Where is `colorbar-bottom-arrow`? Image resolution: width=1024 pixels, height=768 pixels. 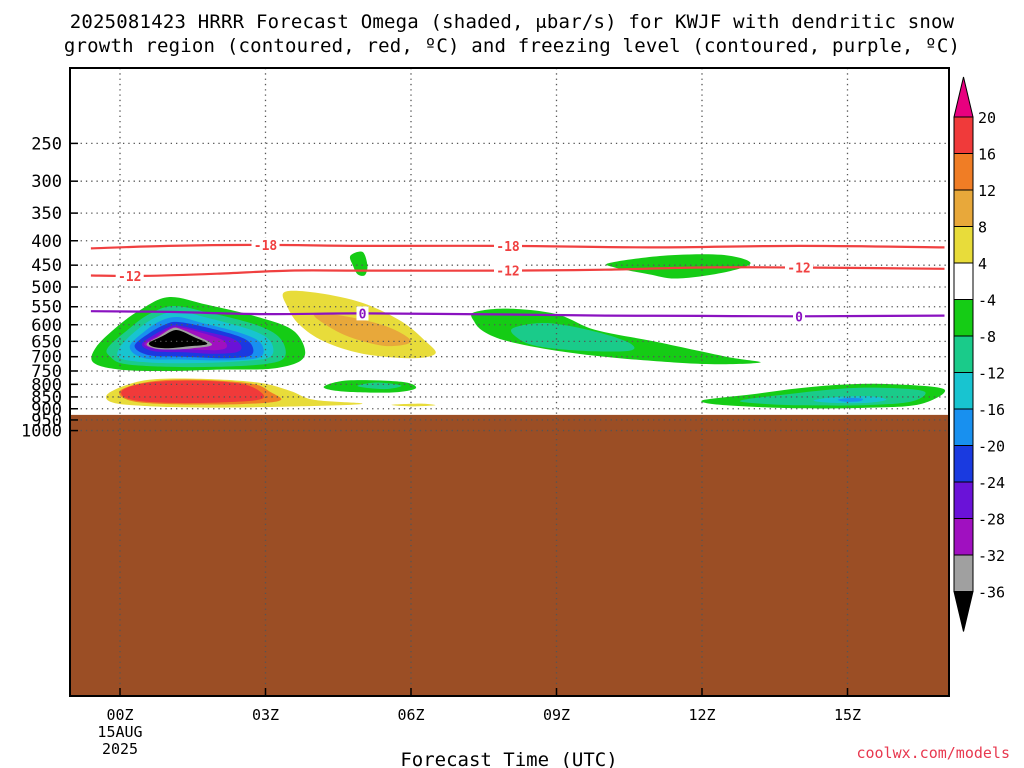
colorbar-bottom-arrow is located at coordinates (963, 611).